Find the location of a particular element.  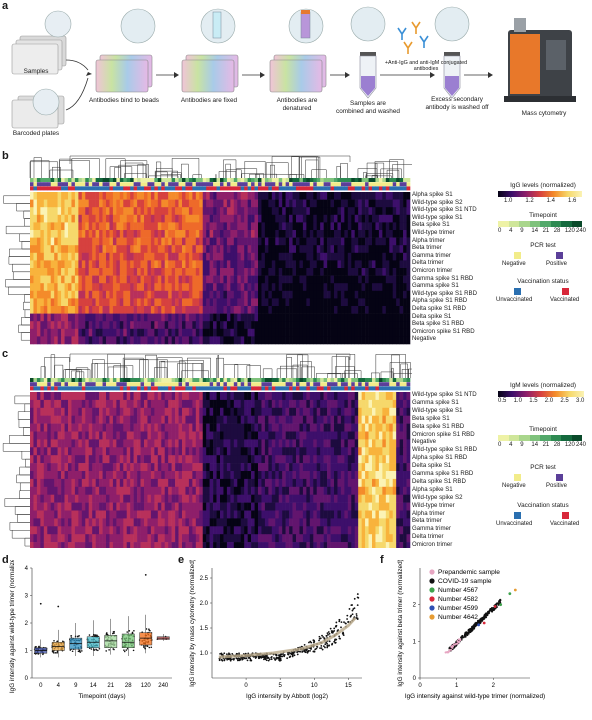

heatmap-cells is located at coordinates (220, 470).